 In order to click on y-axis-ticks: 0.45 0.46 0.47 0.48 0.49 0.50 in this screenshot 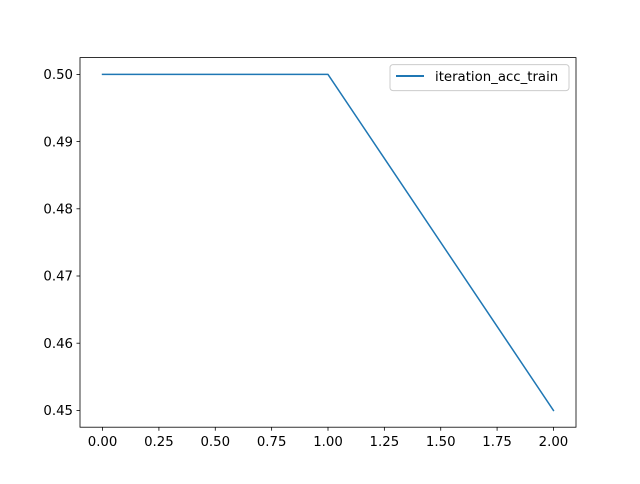, I will do `click(61, 243)`.